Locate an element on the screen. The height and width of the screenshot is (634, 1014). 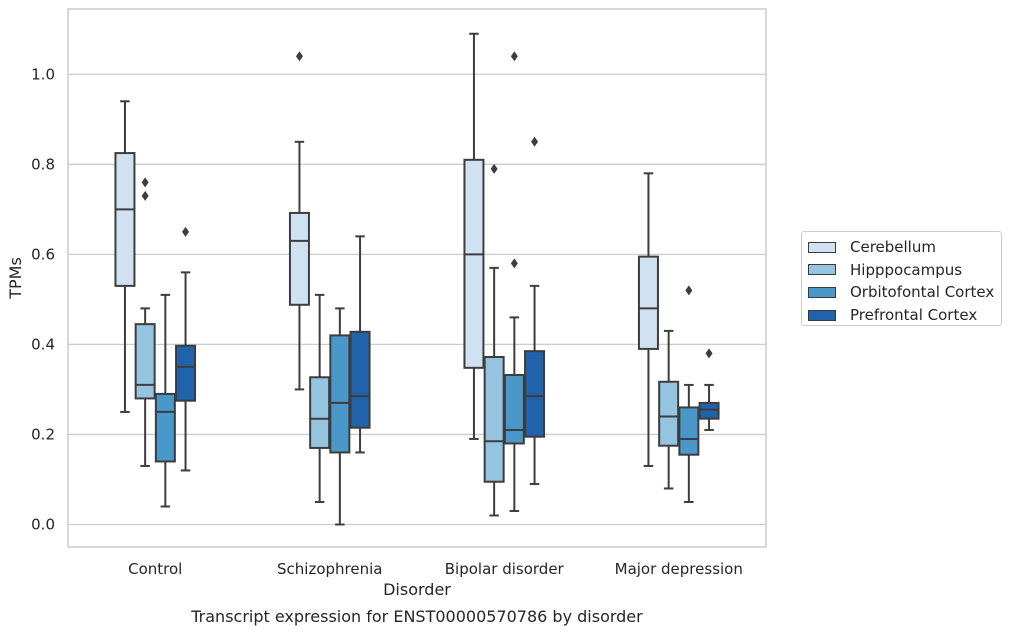
legend-item: Hipppocampus is located at coordinates (904, 270).